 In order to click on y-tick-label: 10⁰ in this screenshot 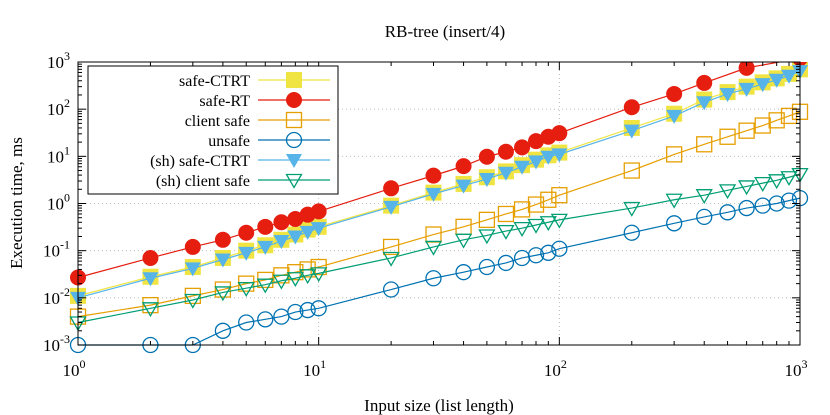, I will do `click(58, 202)`.